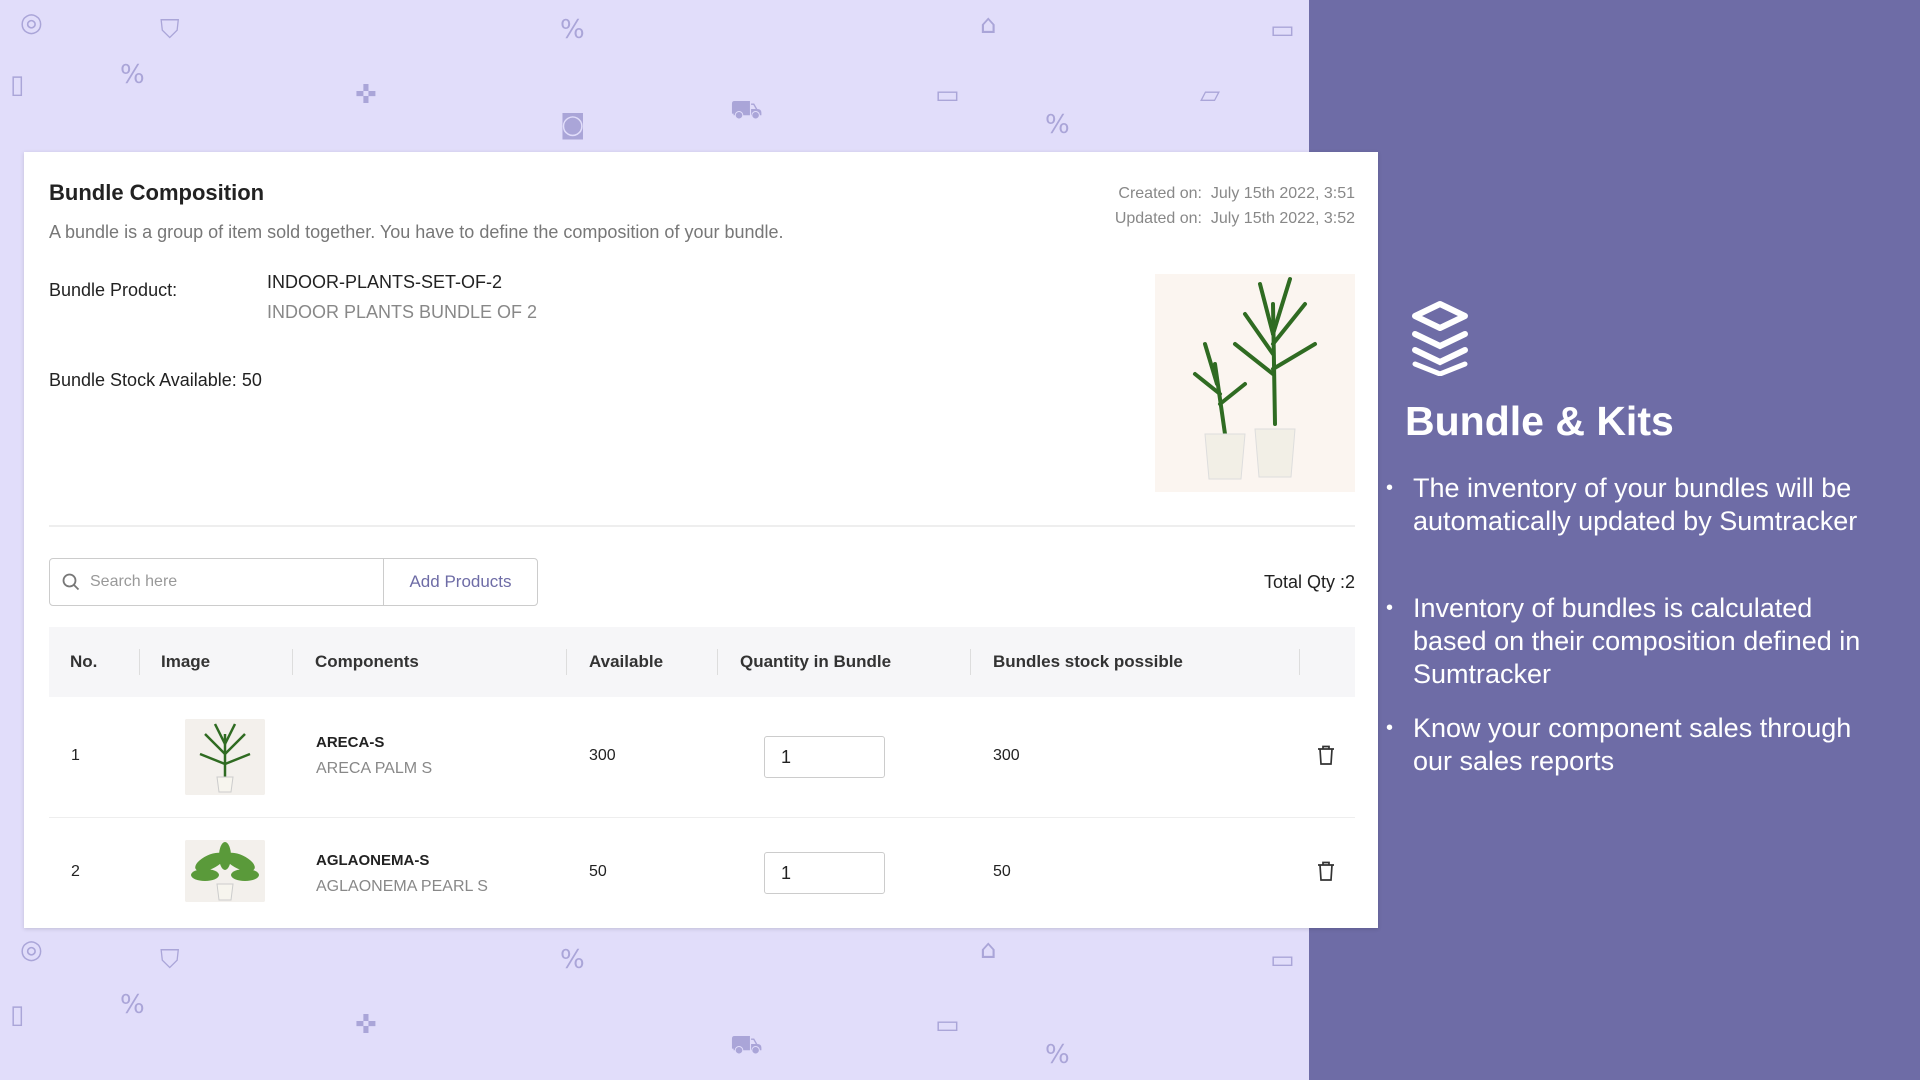 This screenshot has height=1080, width=1920. Describe the element at coordinates (71, 582) in the screenshot. I see `search-icon` at that location.